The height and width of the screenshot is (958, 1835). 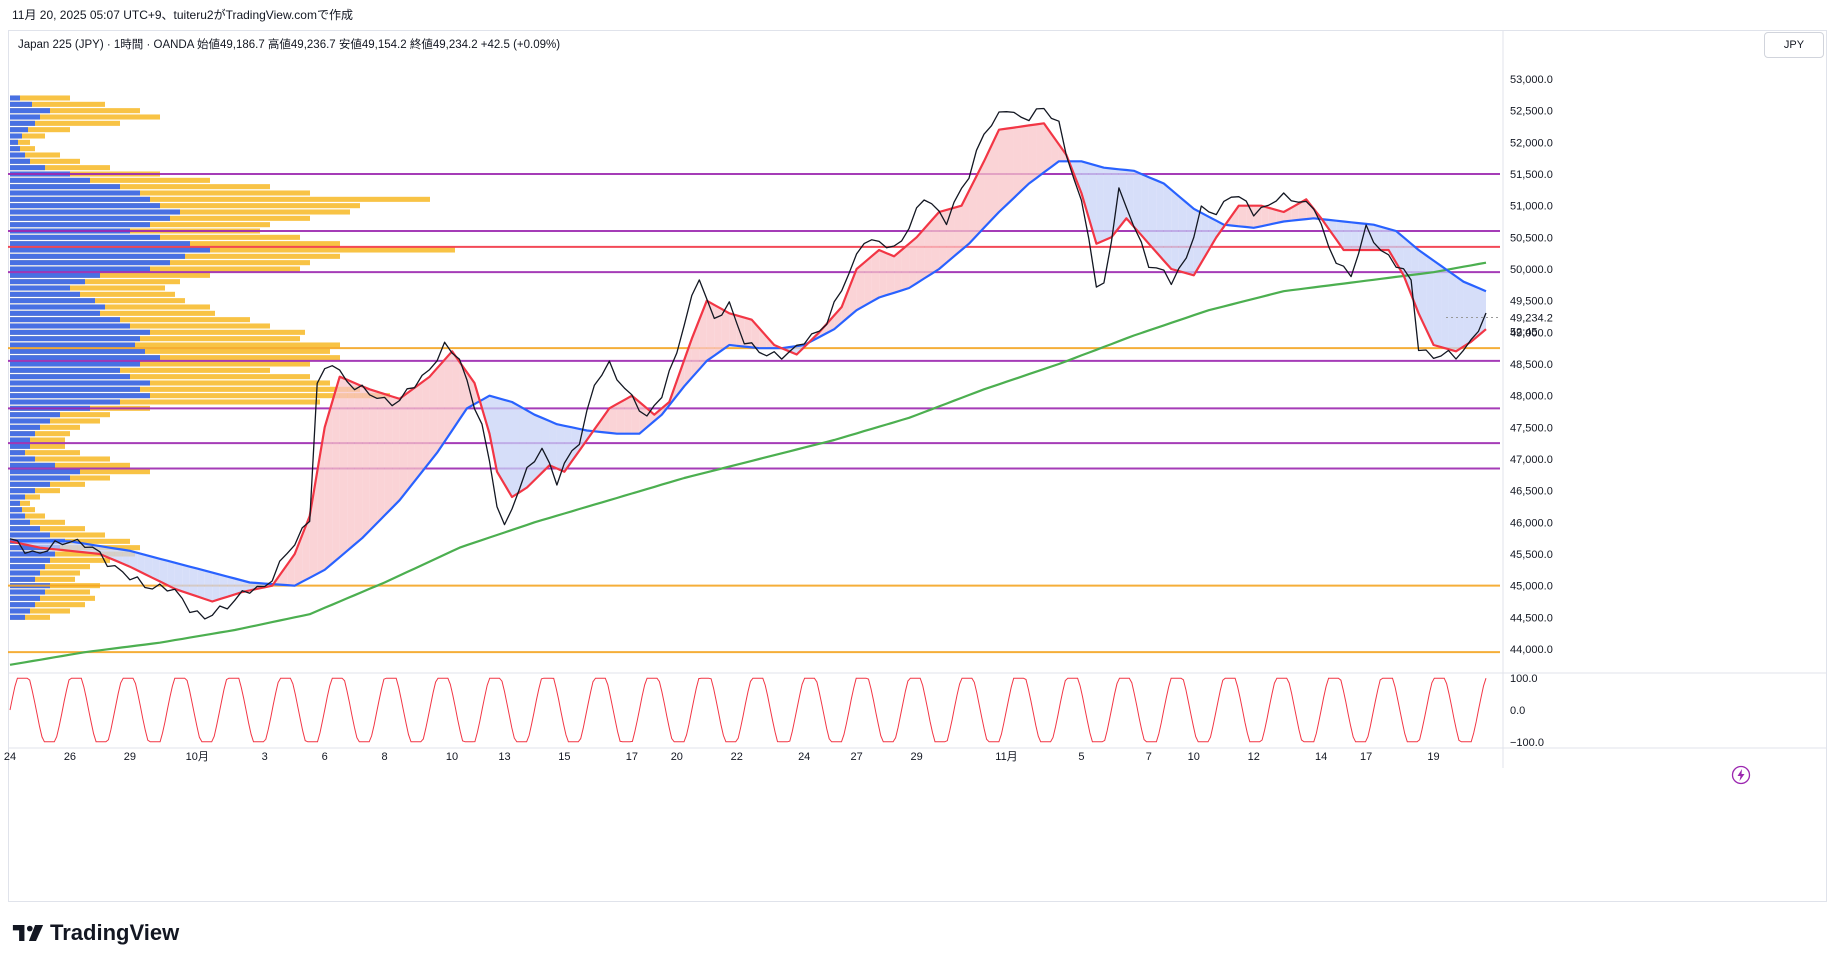 I want to click on time-tick-label: 12, so click(x=1254, y=757).